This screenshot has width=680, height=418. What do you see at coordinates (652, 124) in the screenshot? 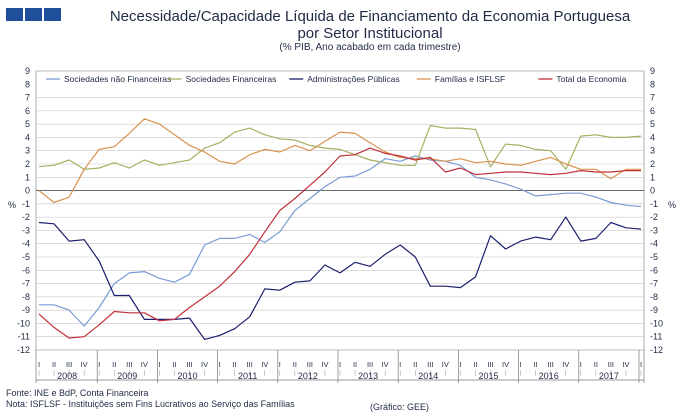
I see `y-tick-label-right: 5` at bounding box center [652, 124].